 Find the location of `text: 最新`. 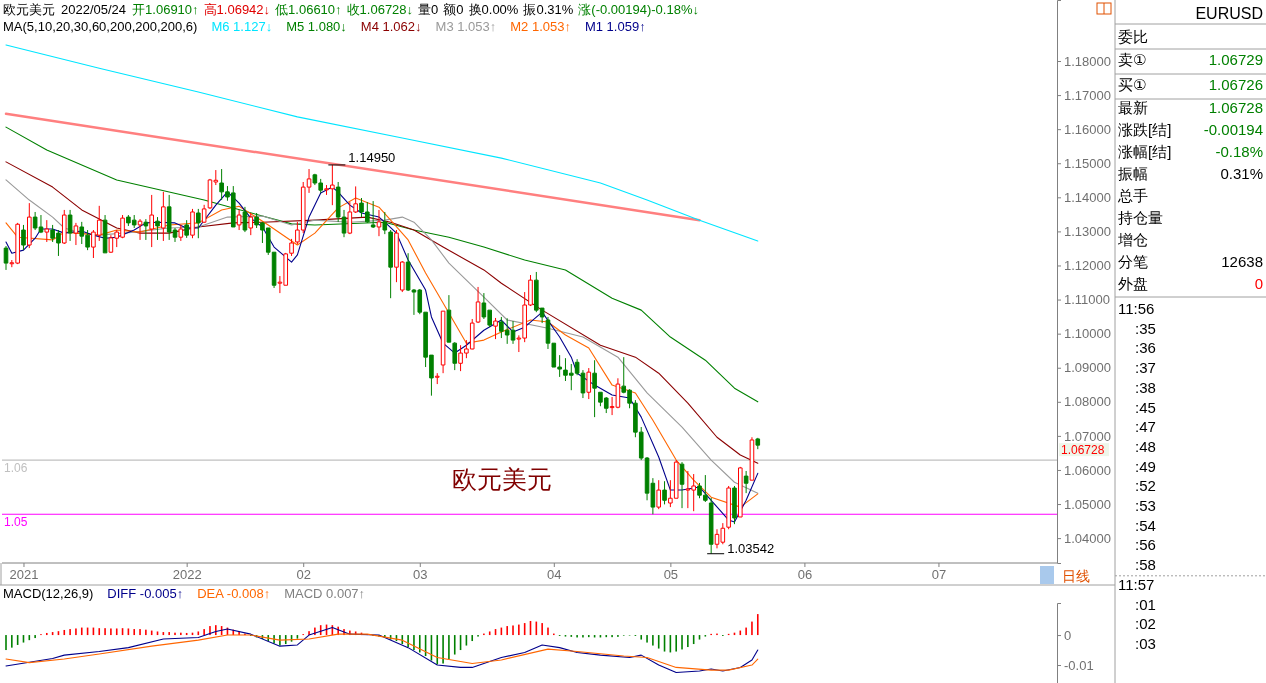

text: 最新 is located at coordinates (1133, 107).